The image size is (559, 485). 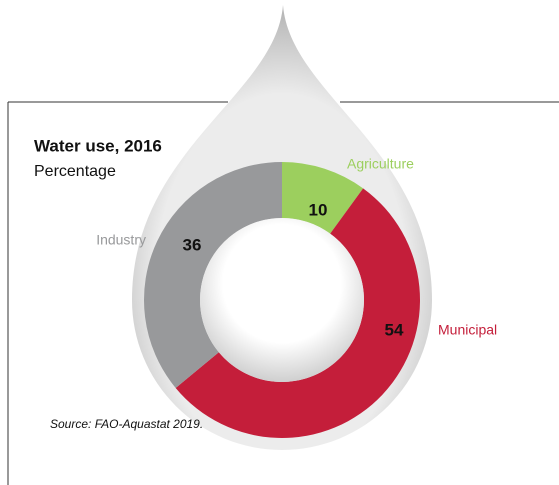 What do you see at coordinates (467, 330) in the screenshot?
I see `category-label: Municipal` at bounding box center [467, 330].